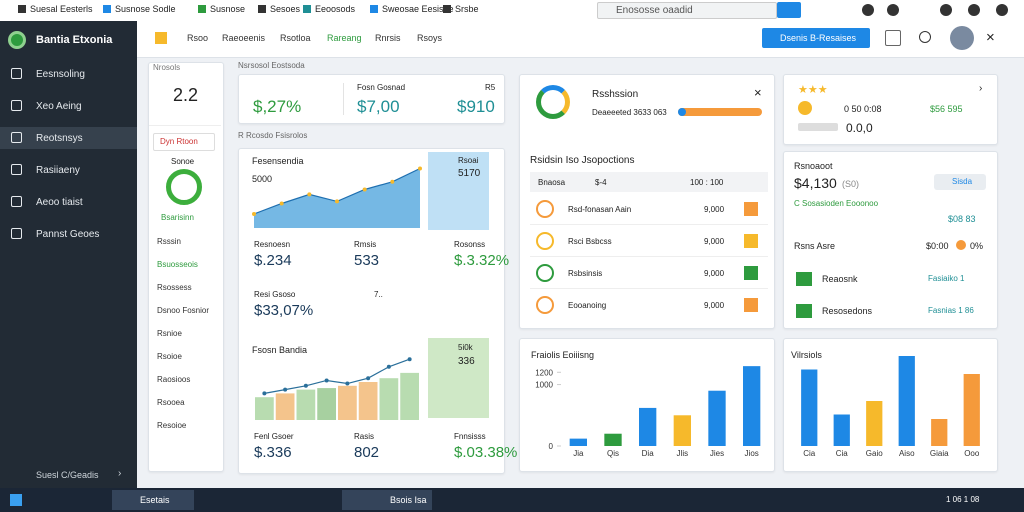  What do you see at coordinates (172, 425) in the screenshot?
I see `list-item: Resoioe` at bounding box center [172, 425].